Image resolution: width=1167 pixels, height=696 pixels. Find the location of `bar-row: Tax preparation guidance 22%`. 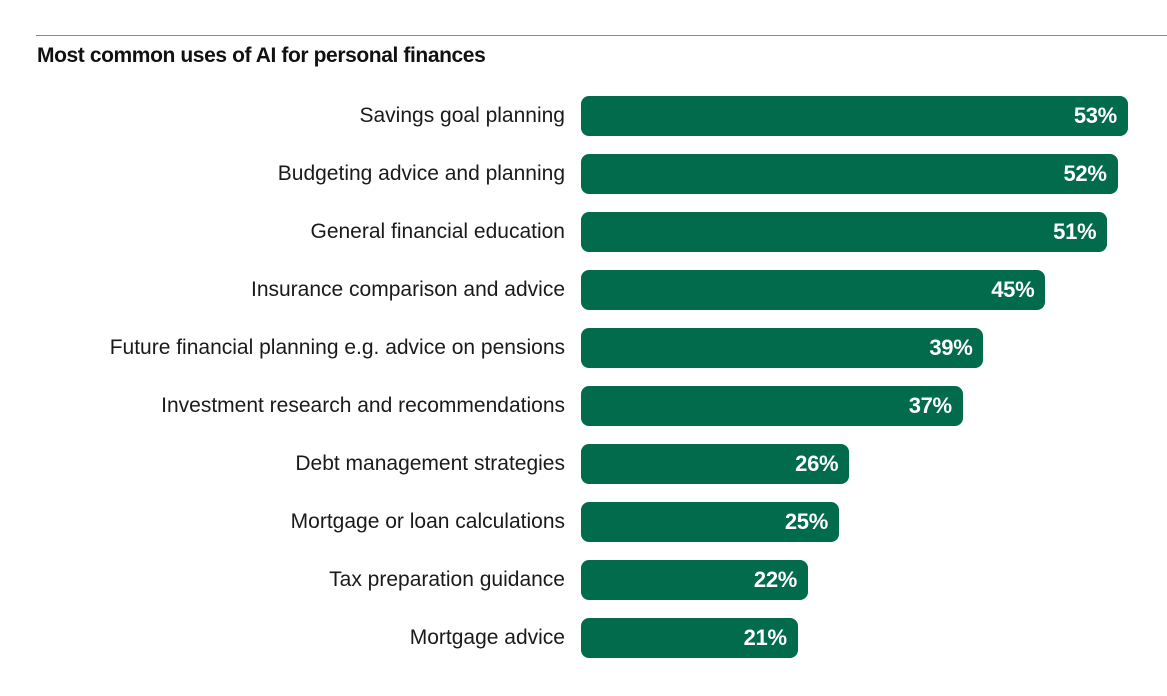

bar-row: Tax preparation guidance 22% is located at coordinates (583, 580).